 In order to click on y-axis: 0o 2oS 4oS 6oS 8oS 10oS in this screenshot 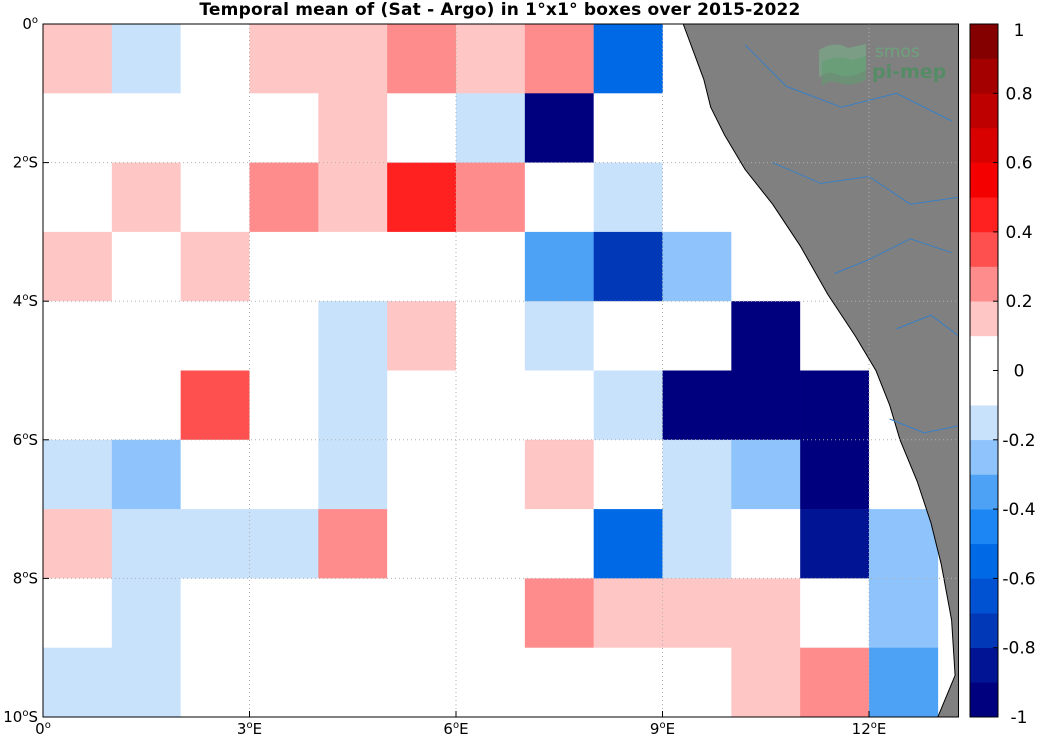, I will do `click(26, 370)`.